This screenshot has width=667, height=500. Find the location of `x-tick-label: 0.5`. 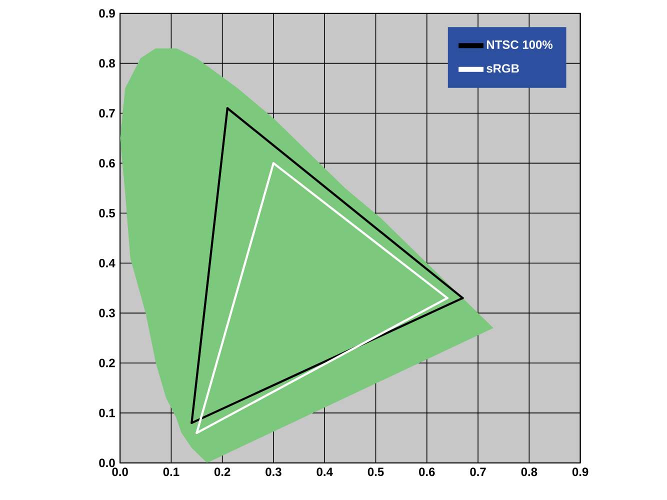

x-tick-label: 0.5 is located at coordinates (376, 471).